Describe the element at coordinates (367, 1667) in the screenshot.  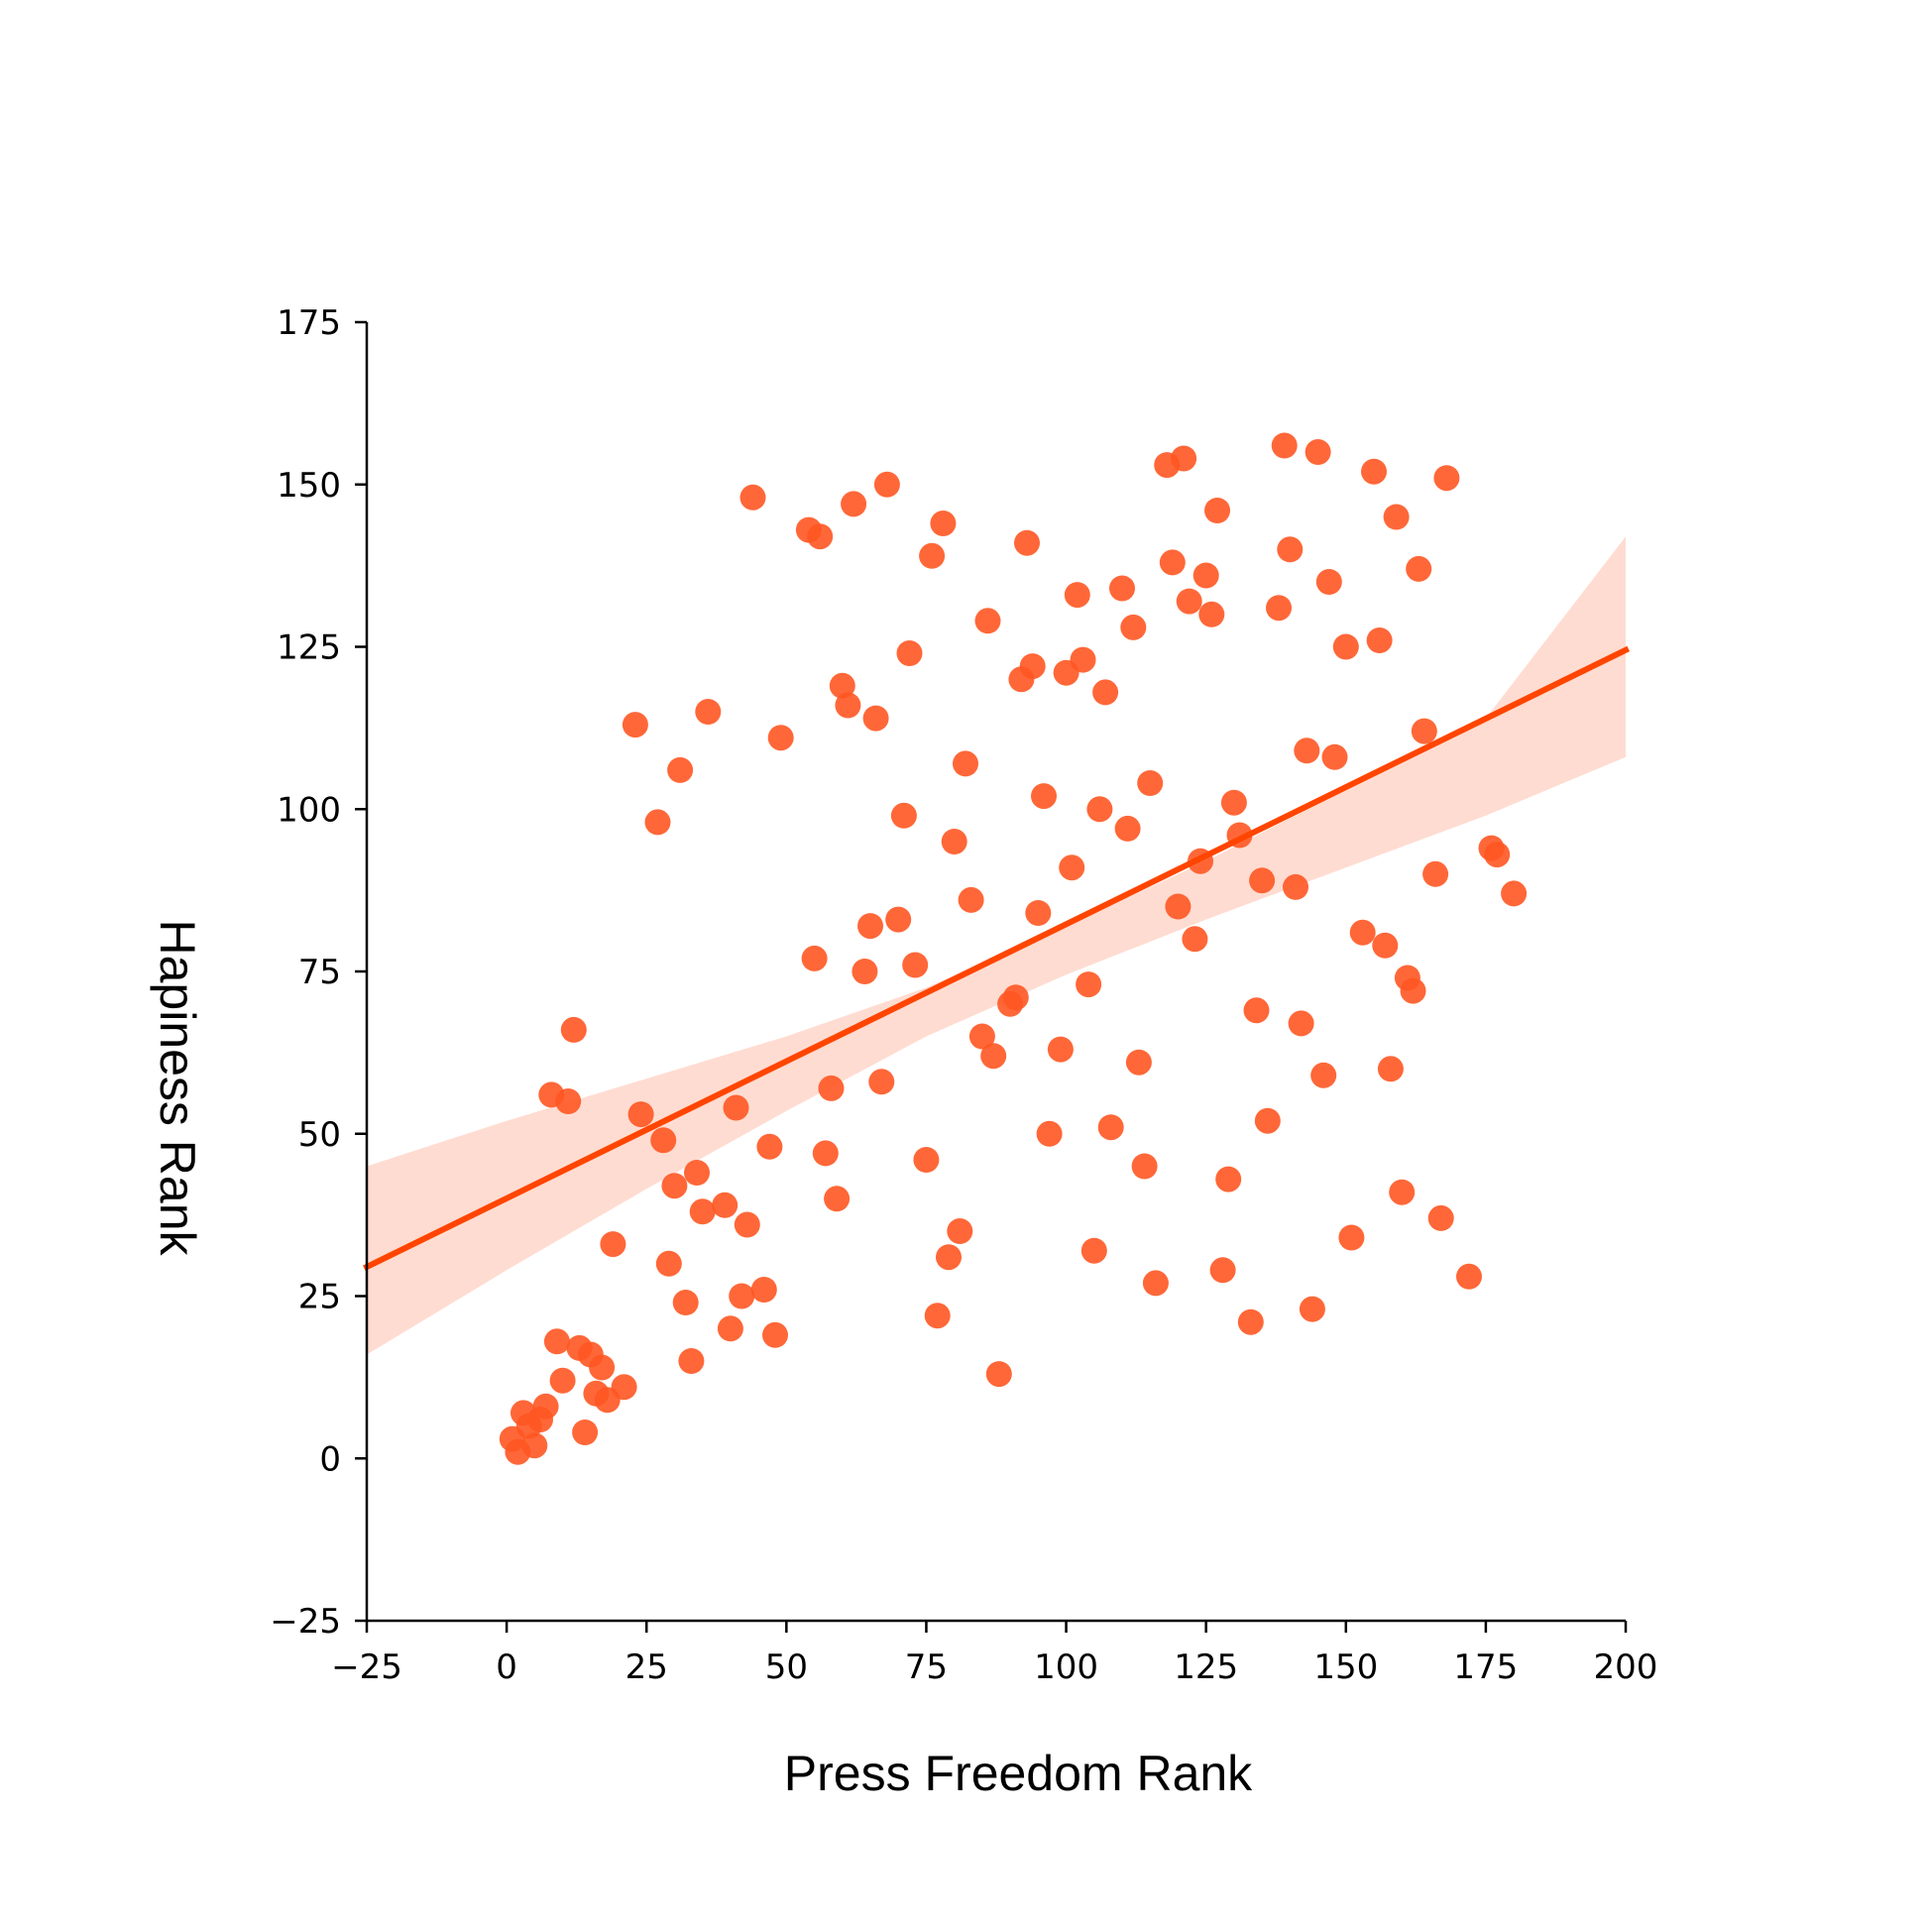
I see `x-tick-label: −25` at that location.